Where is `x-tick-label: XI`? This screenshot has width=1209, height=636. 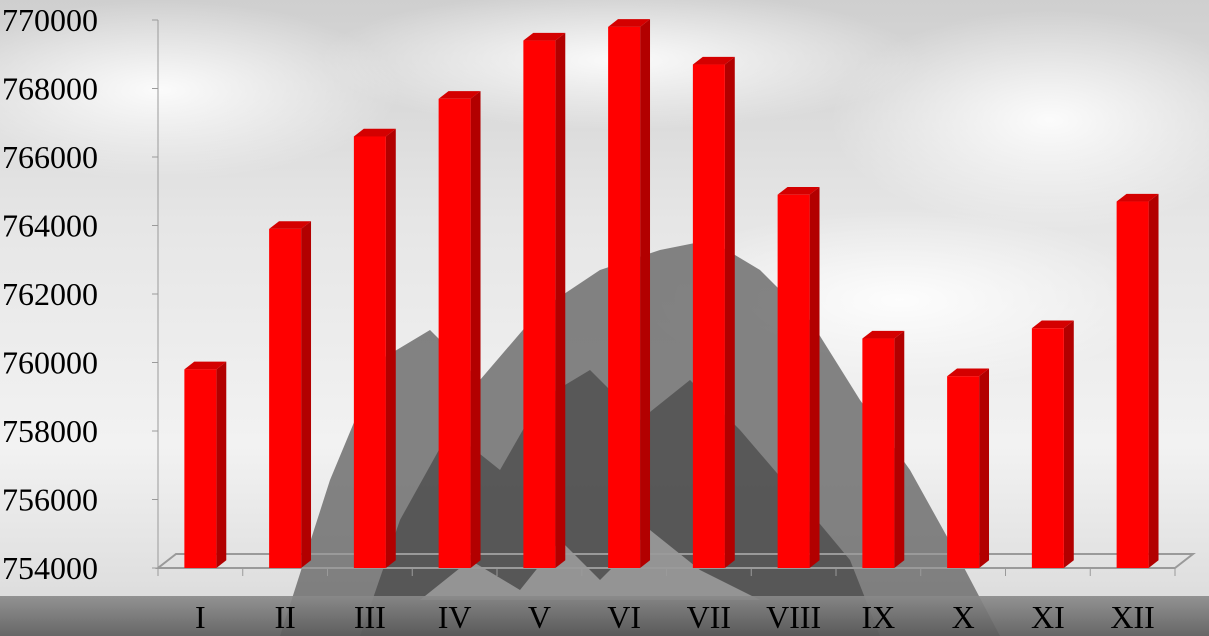
x-tick-label: XI is located at coordinates (1048, 617).